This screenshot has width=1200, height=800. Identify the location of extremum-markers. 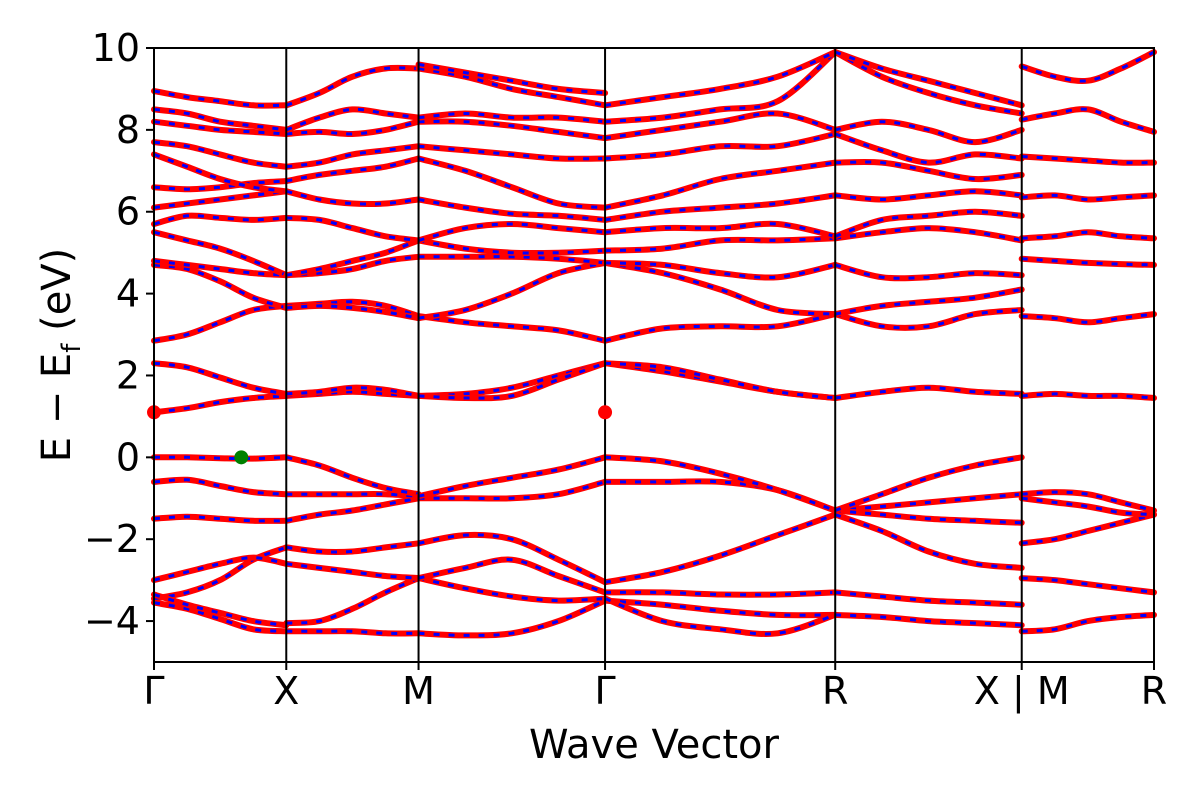
(380, 435).